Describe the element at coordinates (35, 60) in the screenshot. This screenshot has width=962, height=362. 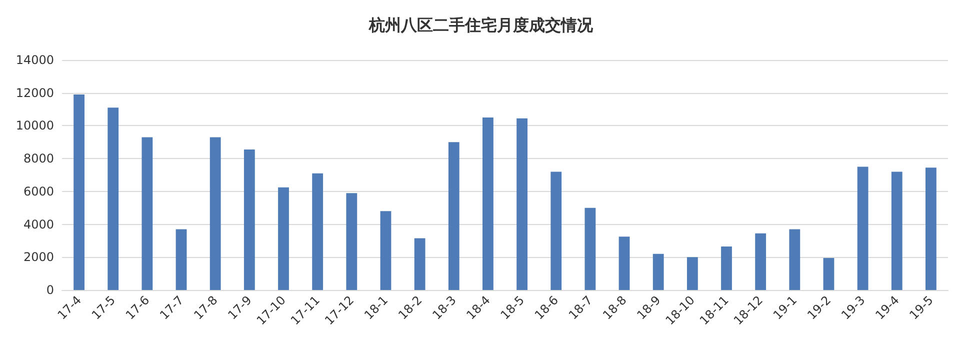
I see `y-tick-label: 14000` at that location.